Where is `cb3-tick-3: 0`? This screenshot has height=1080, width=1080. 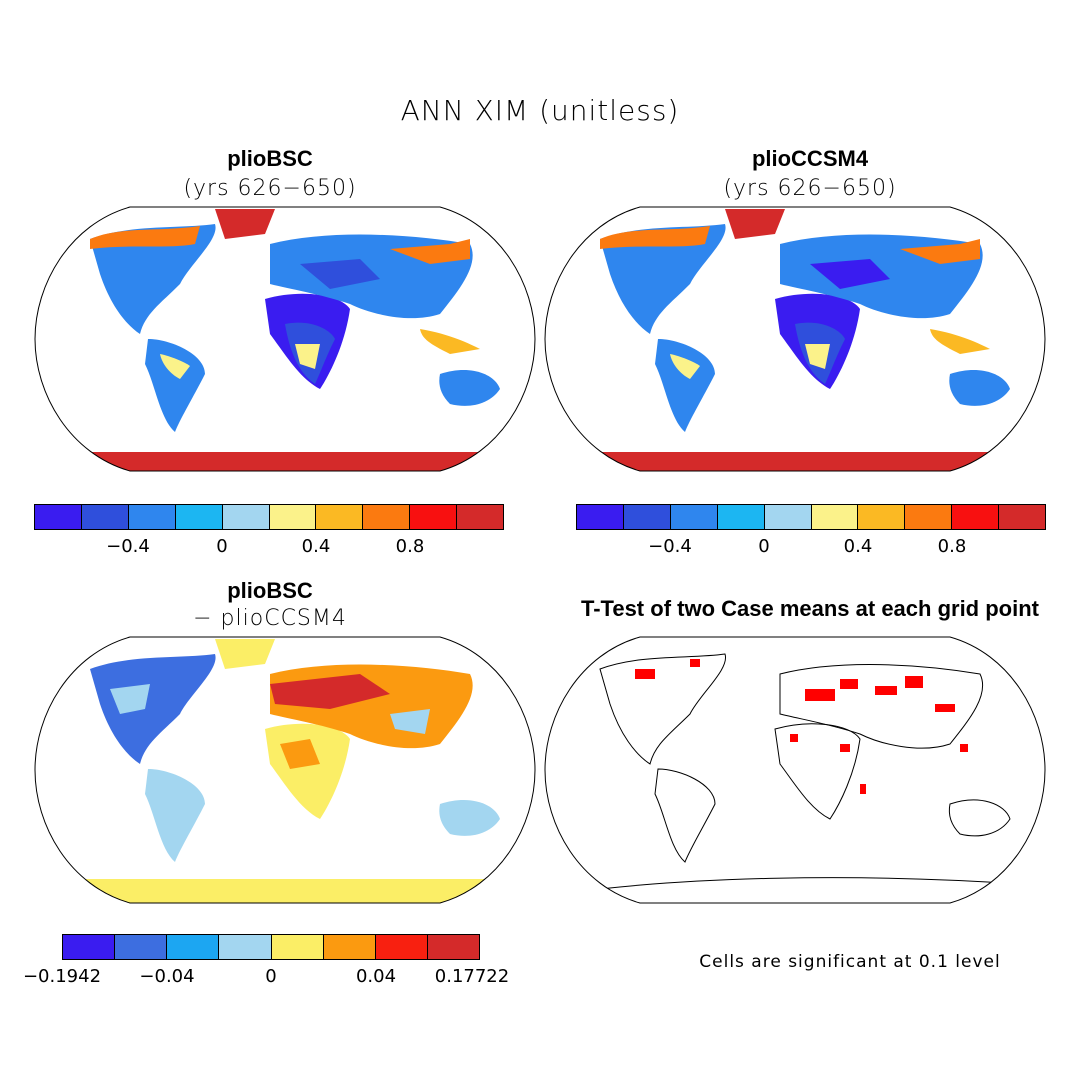
cb3-tick-3: 0 is located at coordinates (271, 976).